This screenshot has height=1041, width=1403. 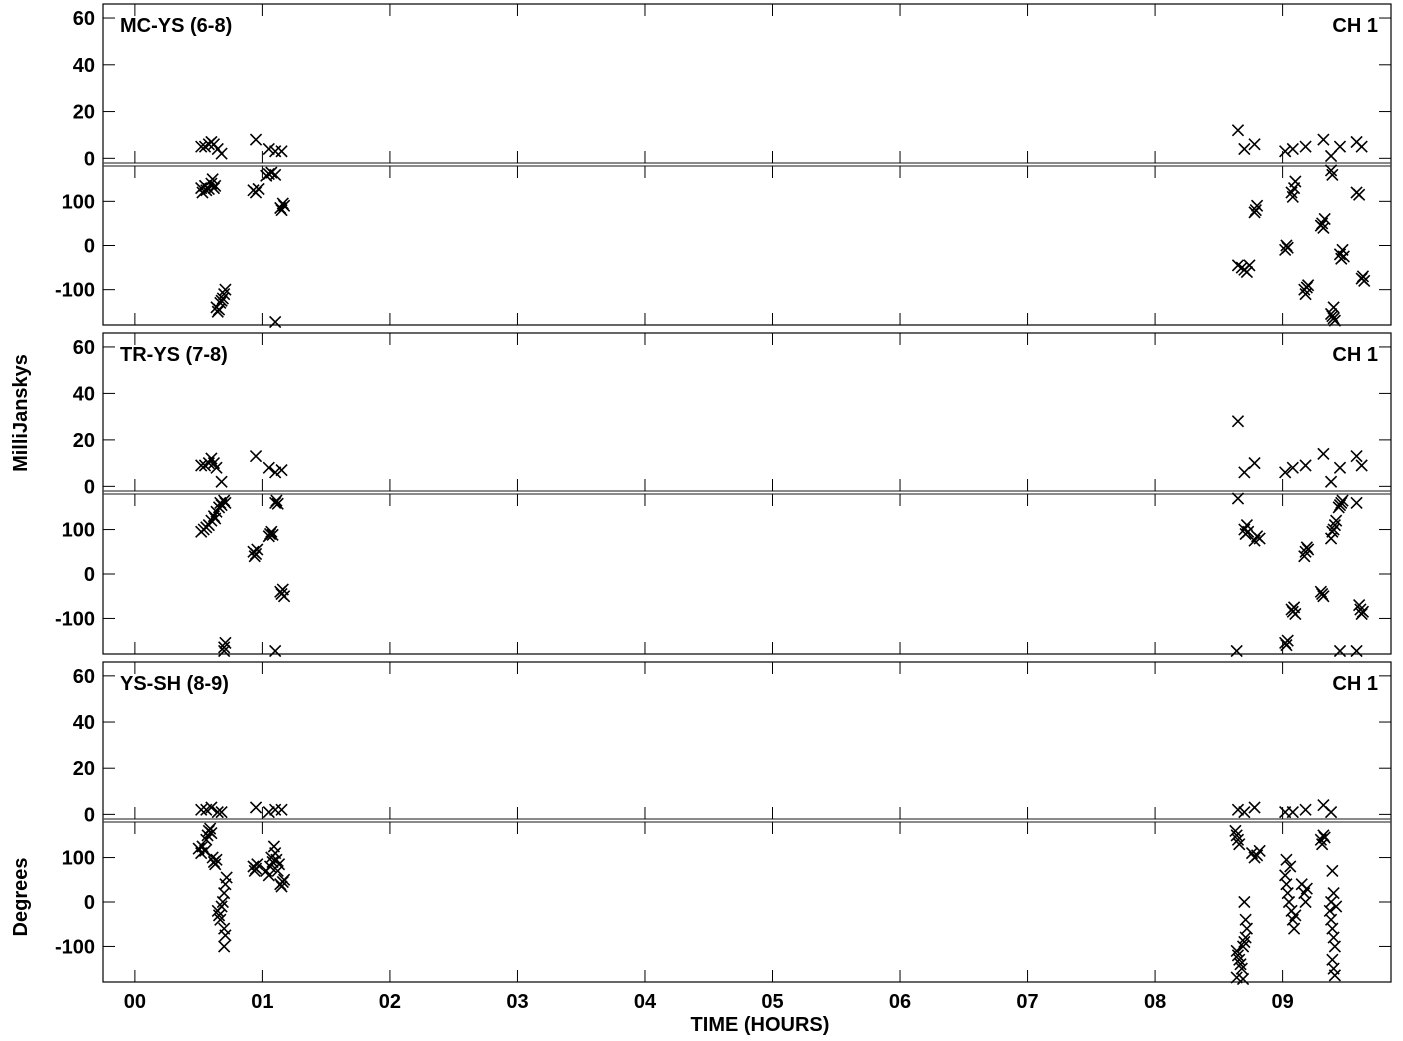 What do you see at coordinates (21, 897) in the screenshot?
I see `y-axis-title-phase: Degrees` at bounding box center [21, 897].